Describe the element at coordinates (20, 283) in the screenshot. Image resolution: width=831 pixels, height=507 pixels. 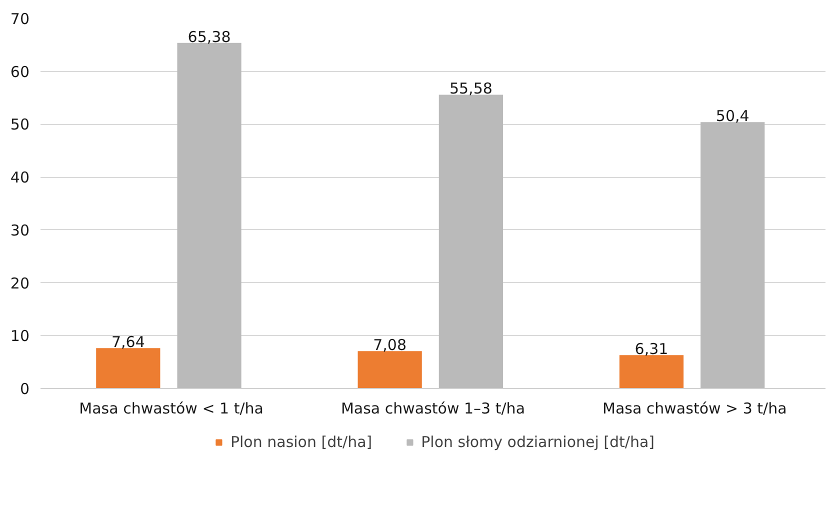
I see `y-tick-label: 20` at that location.